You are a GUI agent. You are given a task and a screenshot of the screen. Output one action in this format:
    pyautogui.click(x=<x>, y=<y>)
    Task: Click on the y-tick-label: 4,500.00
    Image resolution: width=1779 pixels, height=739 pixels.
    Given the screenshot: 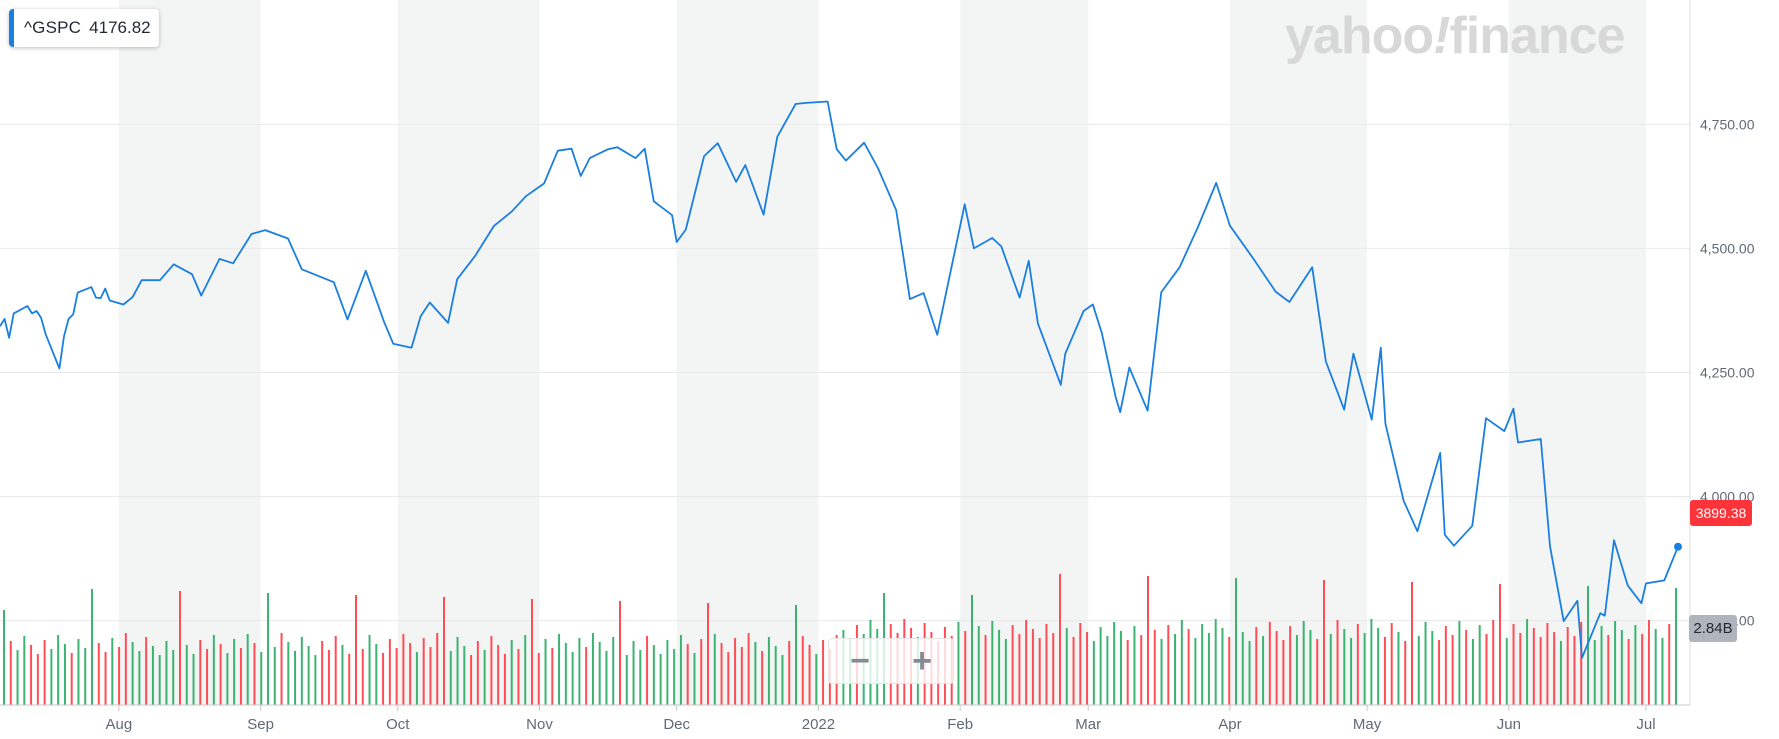 What is the action you would take?
    pyautogui.click(x=1727, y=248)
    